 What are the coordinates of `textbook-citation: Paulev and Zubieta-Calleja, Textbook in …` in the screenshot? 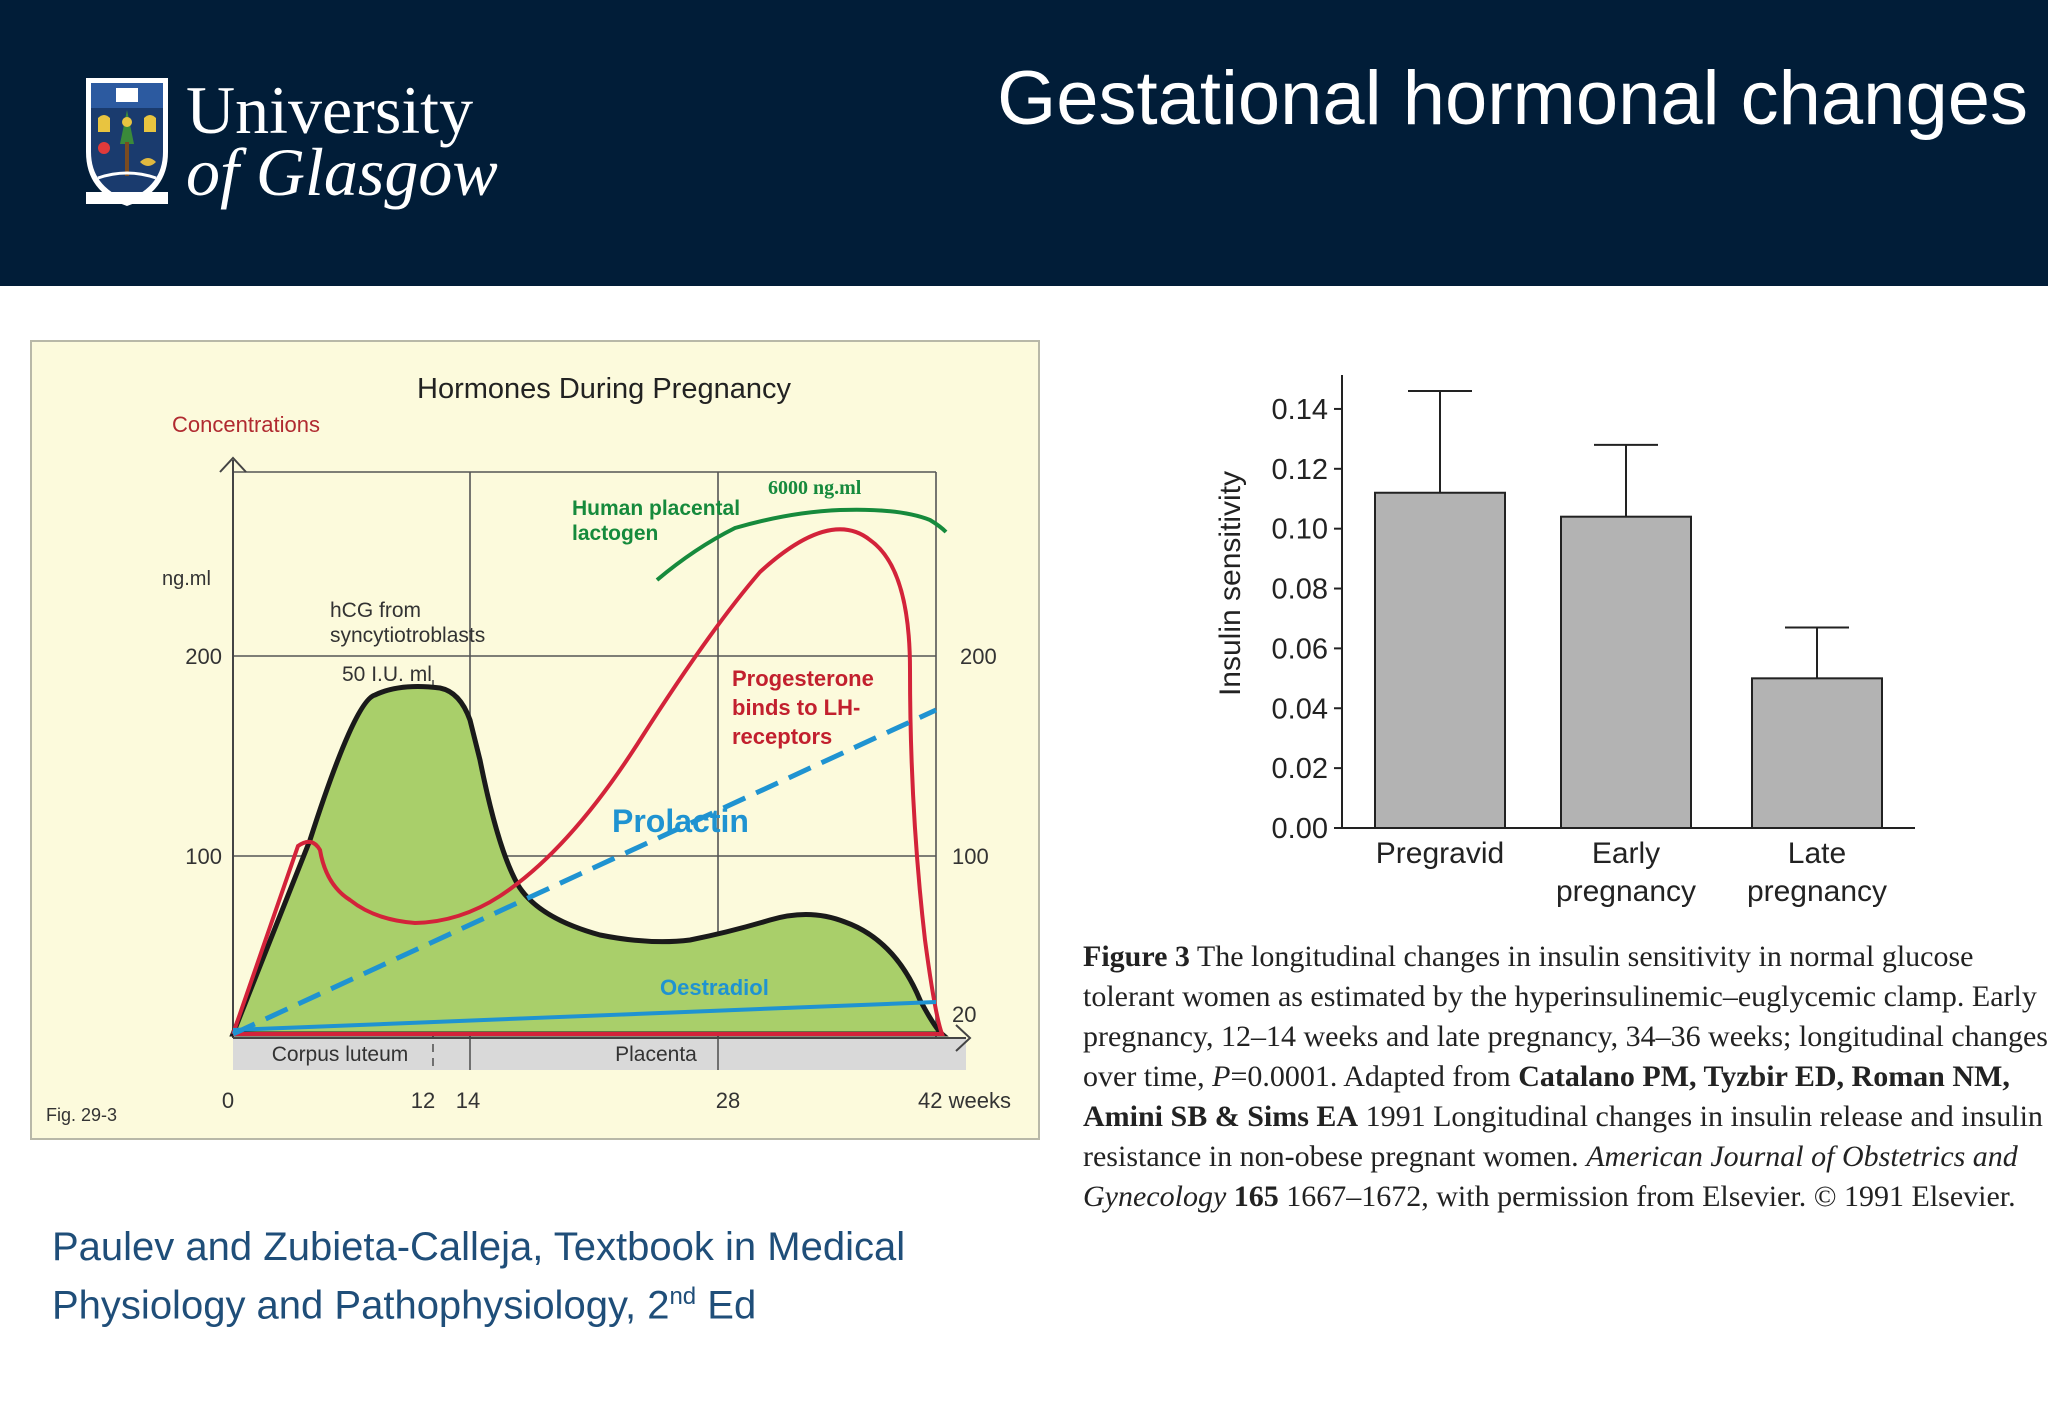 It's located at (532, 1276).